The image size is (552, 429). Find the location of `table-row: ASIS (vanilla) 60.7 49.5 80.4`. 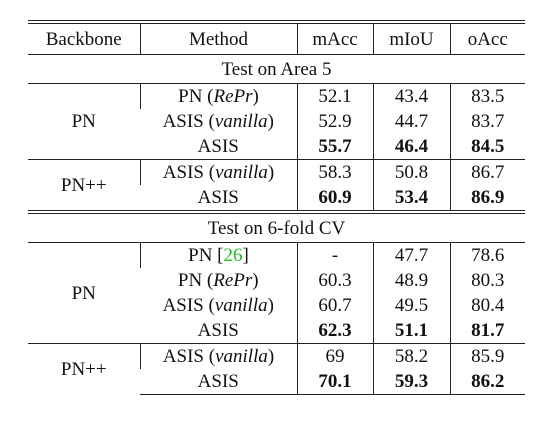

table-row: ASIS (vanilla) 60.7 49.5 80.4 is located at coordinates (276, 305).